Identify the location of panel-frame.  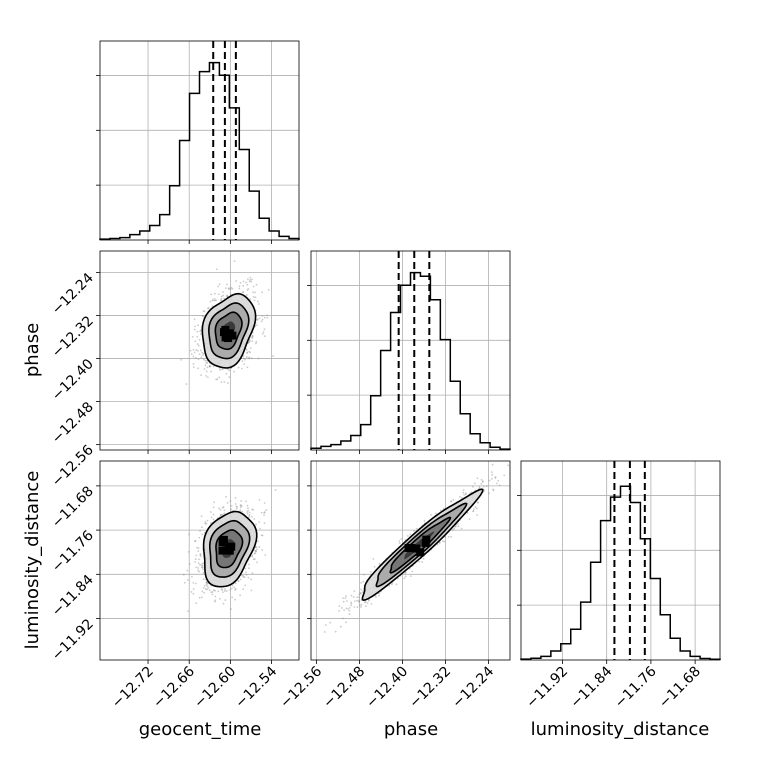
(199, 350).